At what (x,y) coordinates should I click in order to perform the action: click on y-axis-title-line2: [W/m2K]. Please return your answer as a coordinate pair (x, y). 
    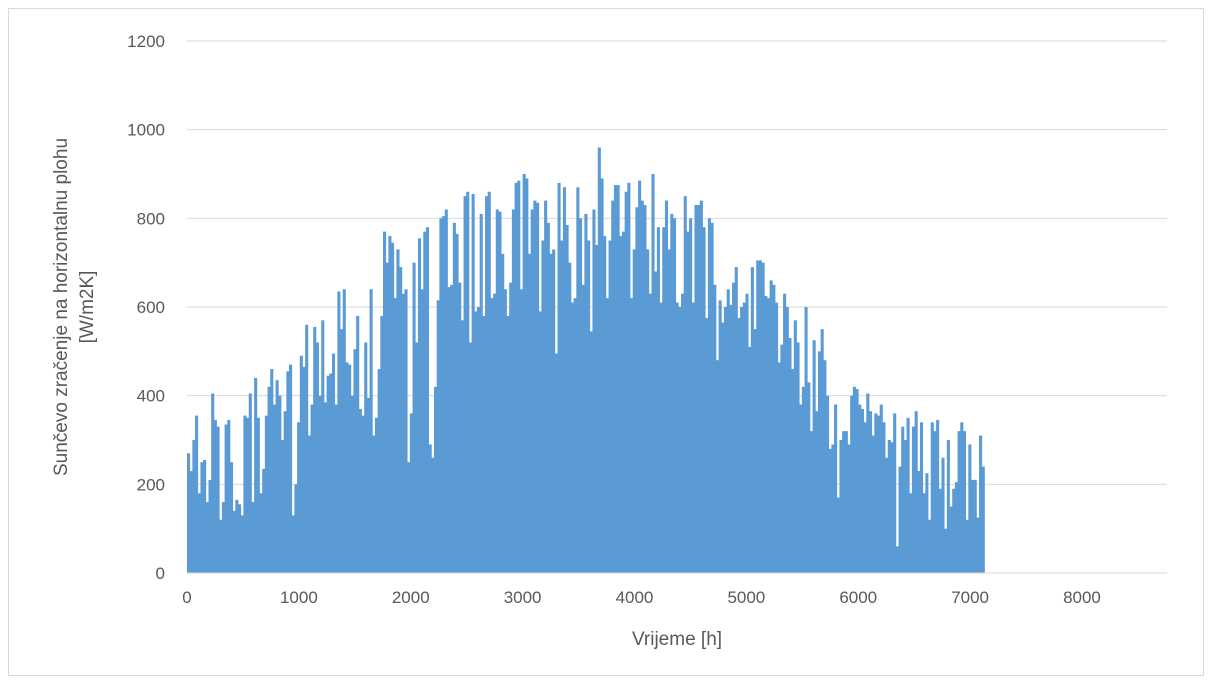
    Looking at the image, I should click on (87, 307).